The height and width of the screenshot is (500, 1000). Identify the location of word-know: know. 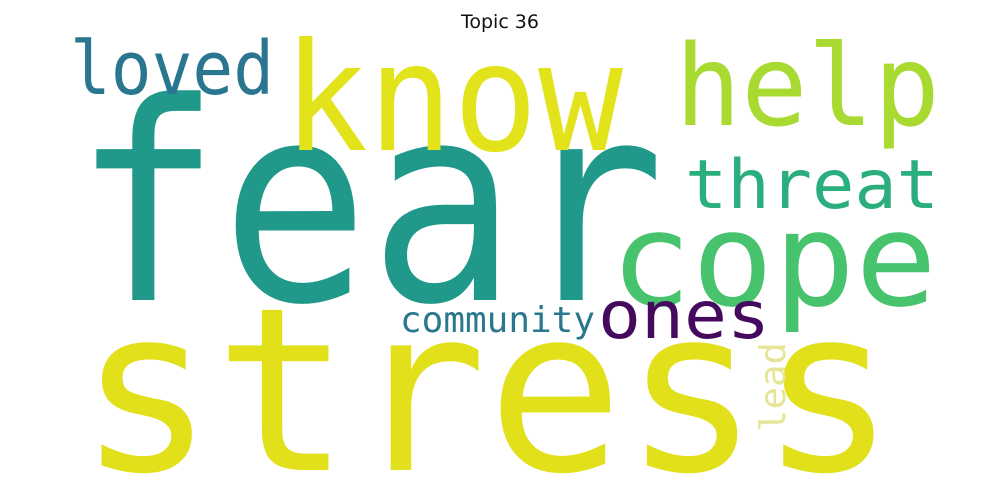
(453, 99).